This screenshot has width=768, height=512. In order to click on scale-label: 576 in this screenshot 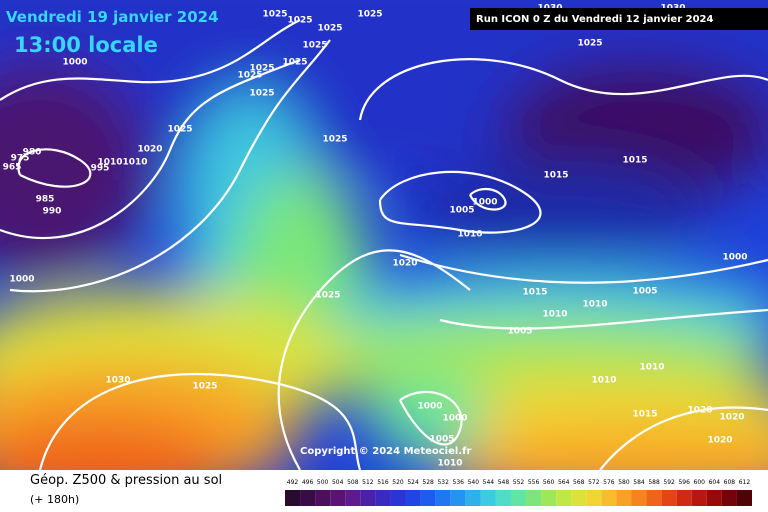, I will do `click(609, 482)`.